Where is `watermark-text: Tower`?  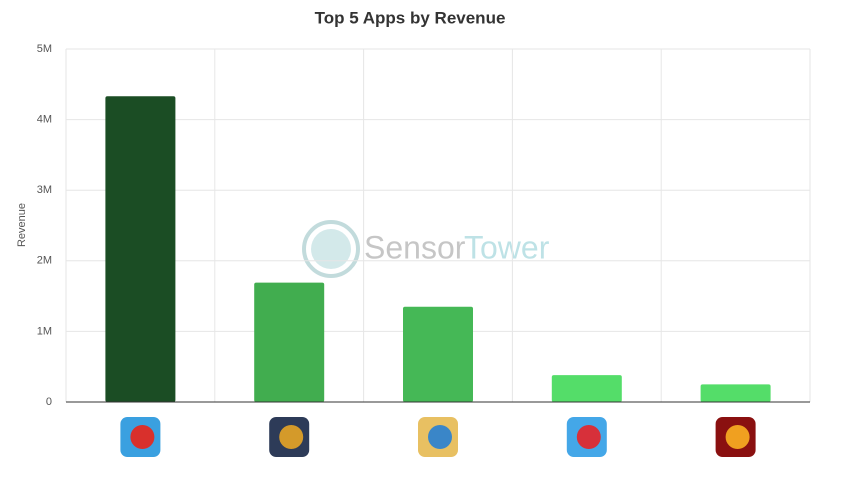 watermark-text: Tower is located at coordinates (507, 247).